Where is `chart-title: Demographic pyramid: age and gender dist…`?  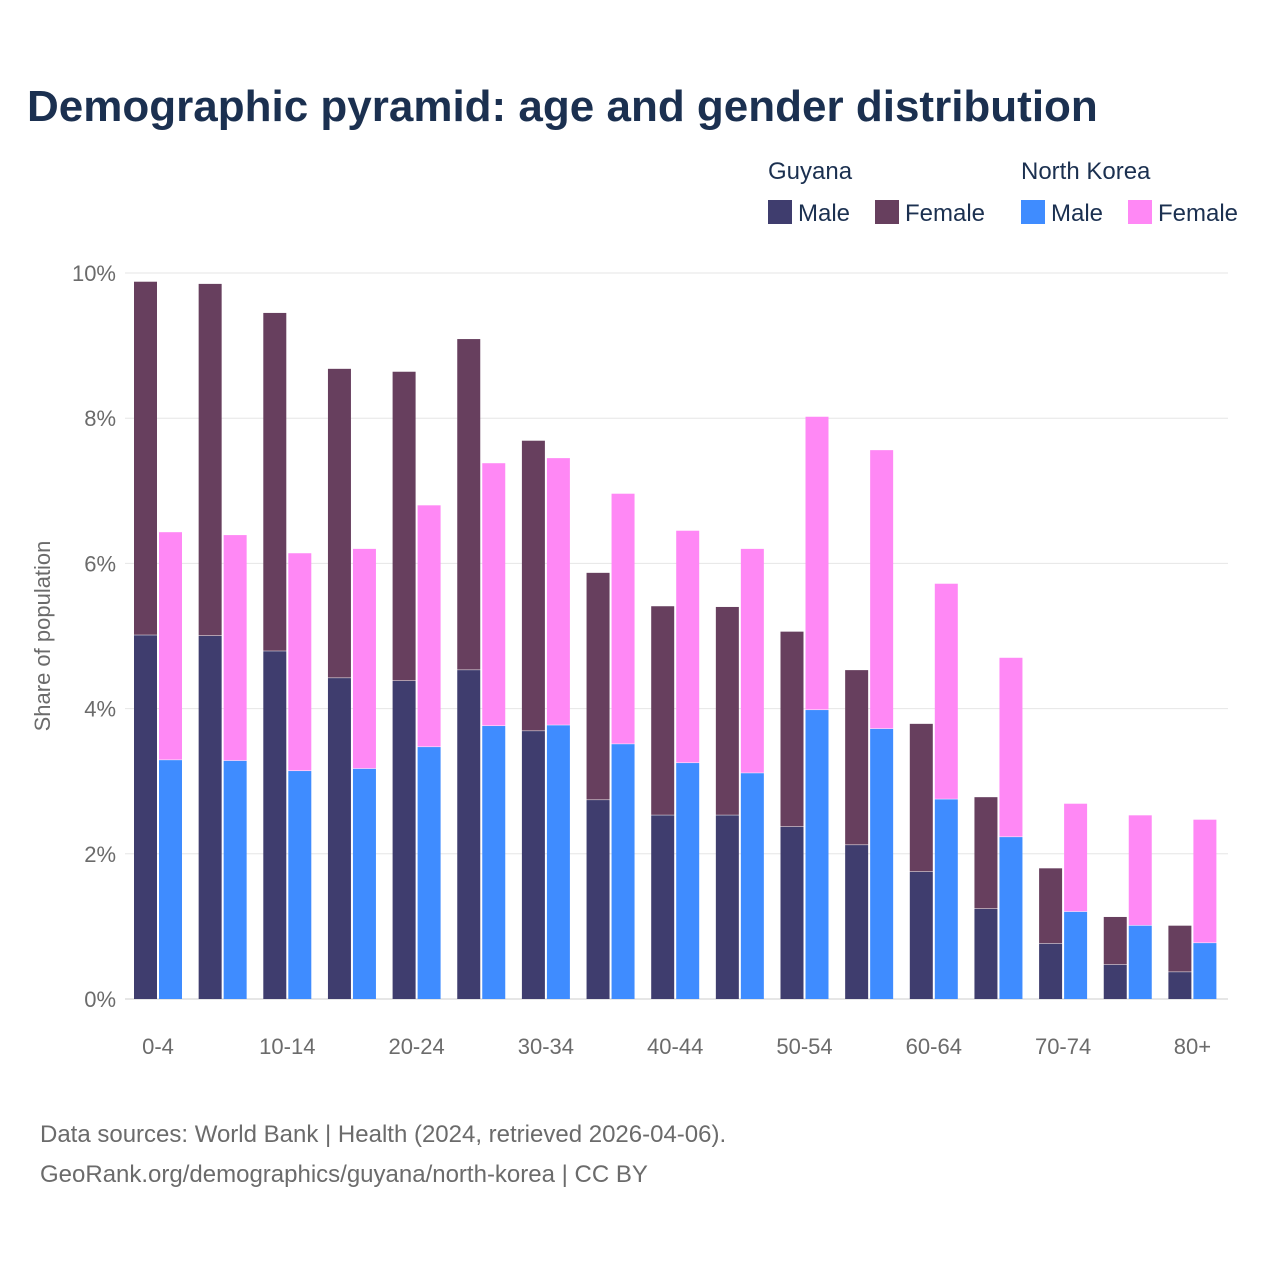
chart-title: Demographic pyramid: age and gender dist… is located at coordinates (562, 106).